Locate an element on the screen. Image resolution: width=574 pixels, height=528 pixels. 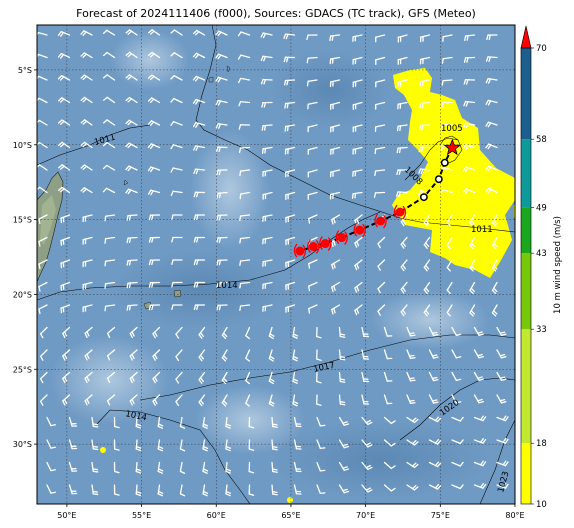
colorbar-tick-label: 70 is located at coordinates (541, 49).